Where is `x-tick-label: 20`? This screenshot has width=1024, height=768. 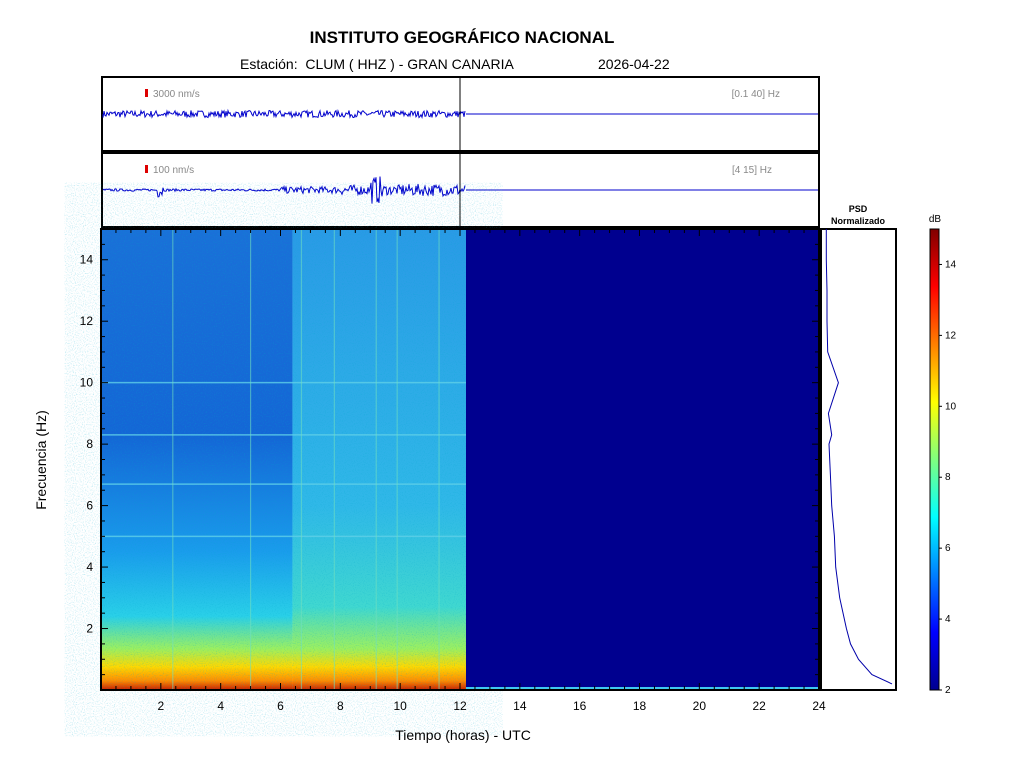
x-tick-label: 20 is located at coordinates (700, 706).